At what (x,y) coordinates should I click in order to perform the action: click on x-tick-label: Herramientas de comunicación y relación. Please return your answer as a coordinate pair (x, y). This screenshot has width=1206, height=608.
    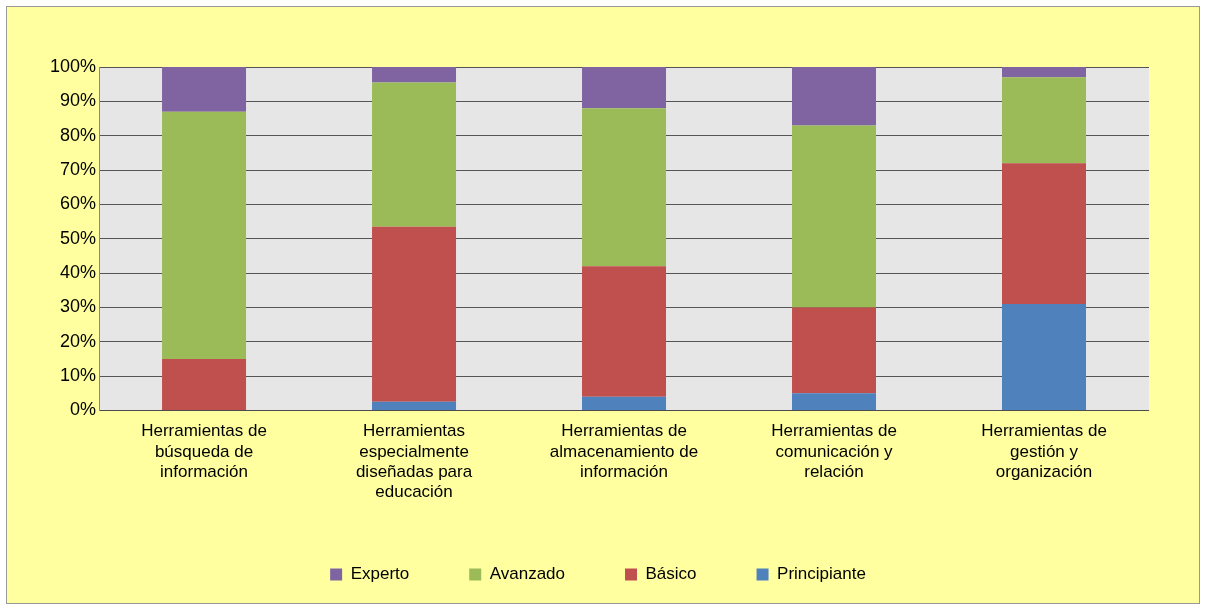
    Looking at the image, I should click on (834, 451).